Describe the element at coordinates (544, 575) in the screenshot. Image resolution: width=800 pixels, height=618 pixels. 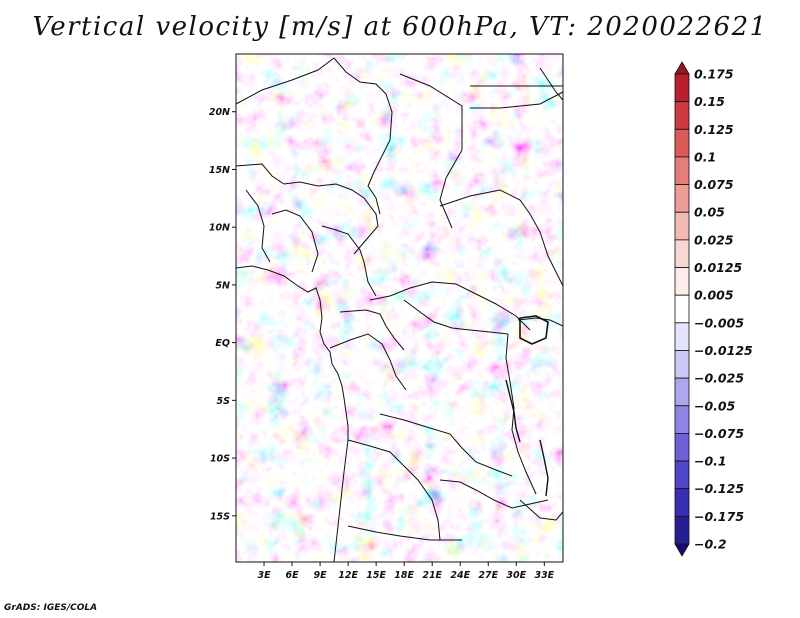
I see `lon-tick-label: 33E` at that location.